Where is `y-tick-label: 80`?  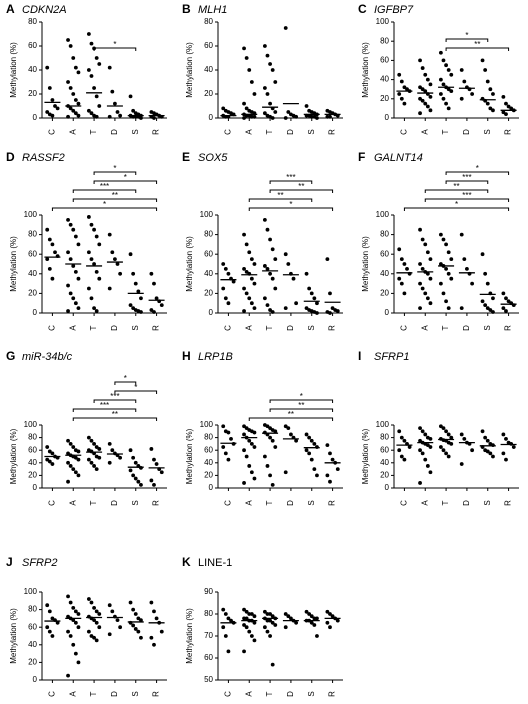 y-tick-label: 80 is located at coordinates (384, 234).